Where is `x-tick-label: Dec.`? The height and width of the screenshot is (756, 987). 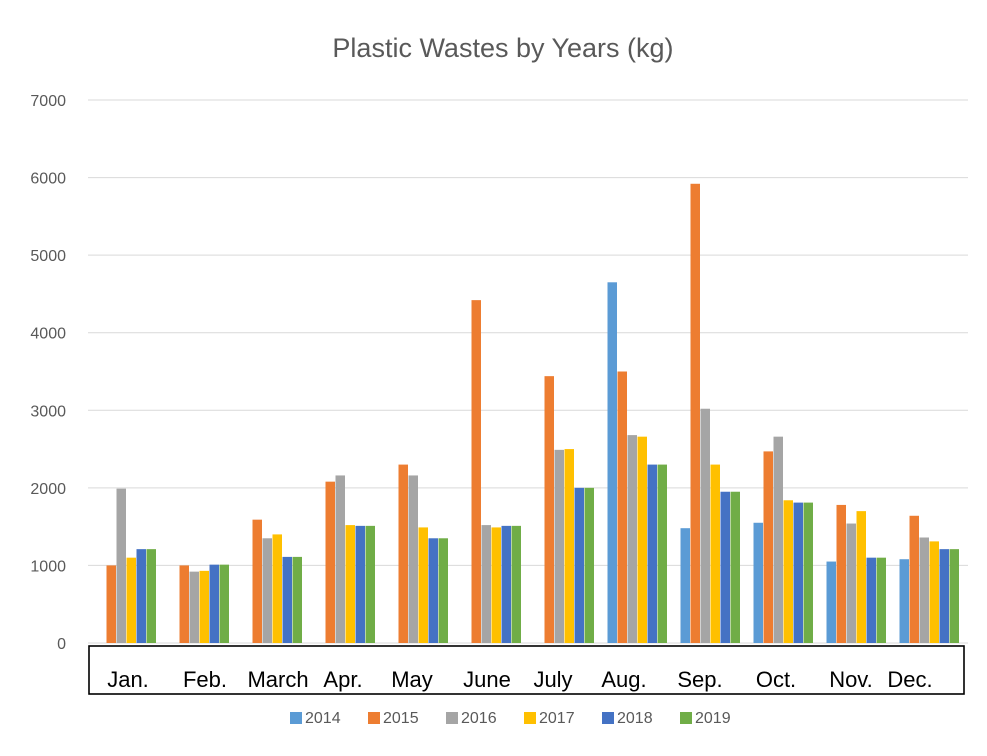 x-tick-label: Dec. is located at coordinates (909, 679).